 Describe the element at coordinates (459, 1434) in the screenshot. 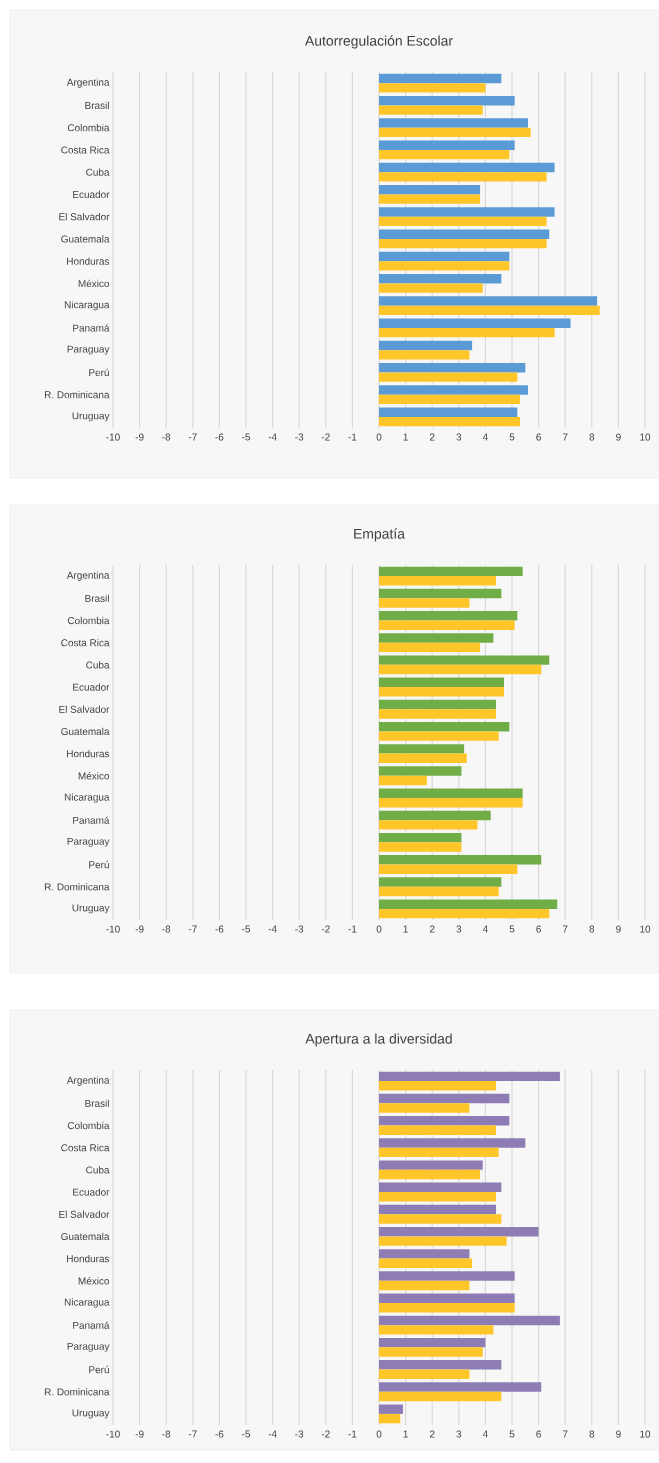

I see `x-tick-label: 3` at that location.